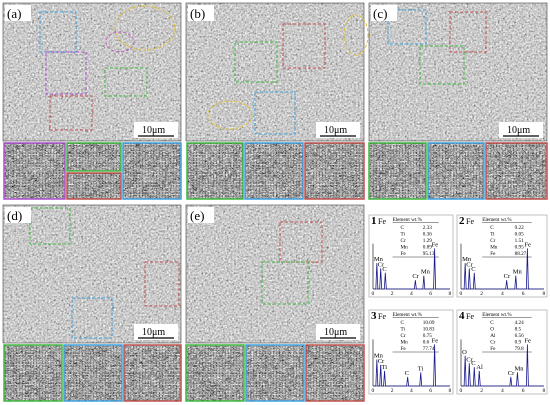  I want to click on panel-e-insets, so click(275, 373).